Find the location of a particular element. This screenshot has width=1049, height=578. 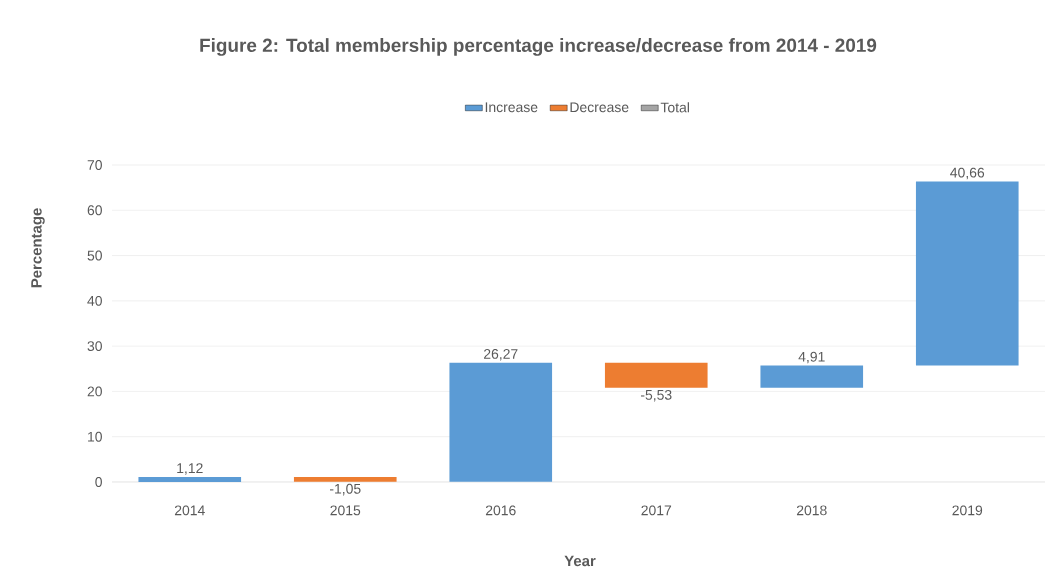

y-tick-label: 40 is located at coordinates (94, 300).